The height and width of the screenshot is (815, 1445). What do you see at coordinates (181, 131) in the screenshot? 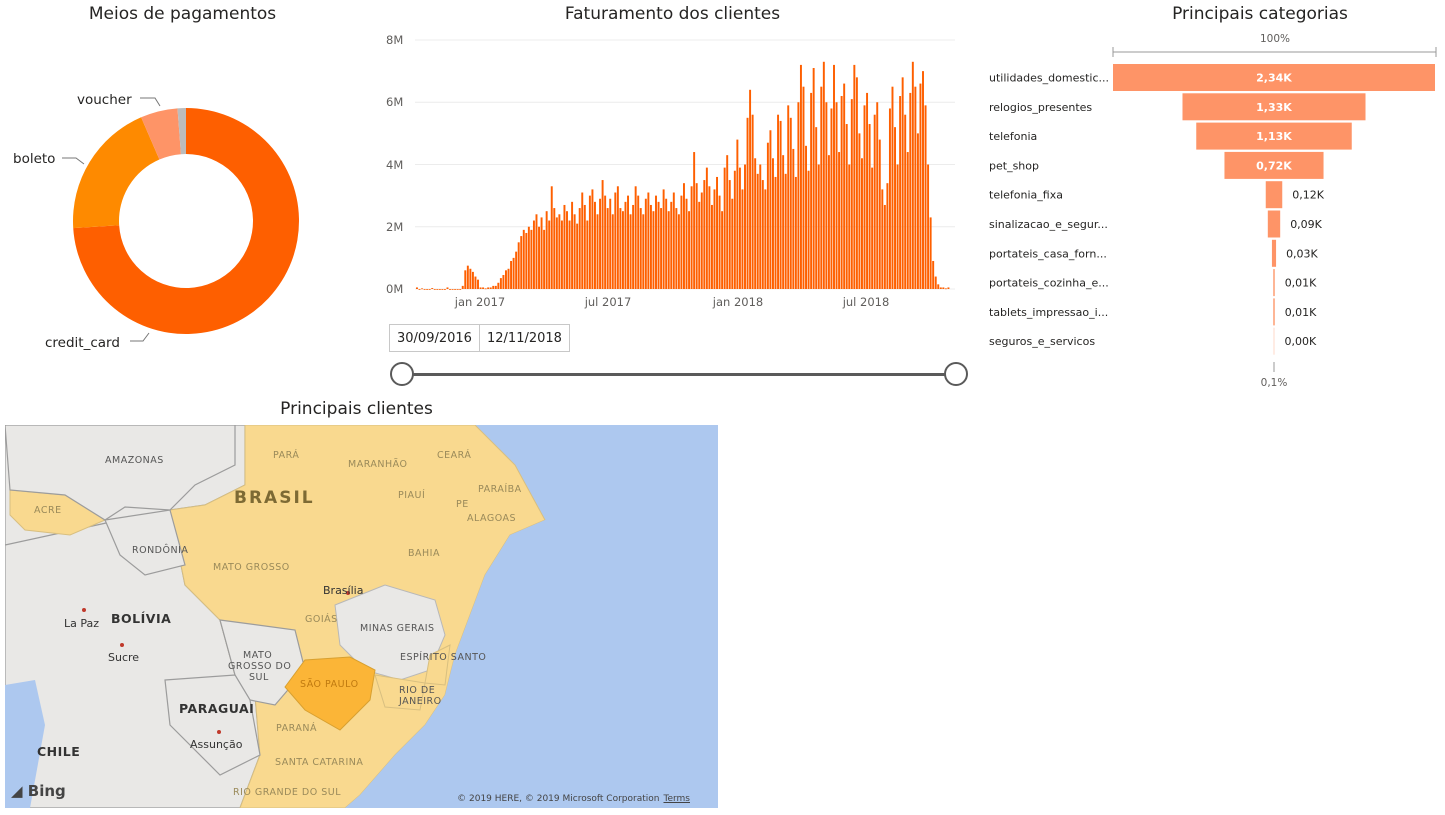
I see `donut-slice-other` at bounding box center [181, 131].